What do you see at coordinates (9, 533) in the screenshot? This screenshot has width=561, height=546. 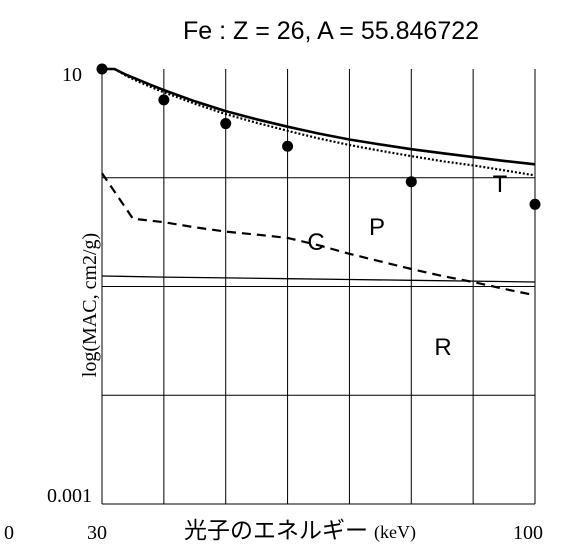 I see `x-tick-label-0: 0` at bounding box center [9, 533].